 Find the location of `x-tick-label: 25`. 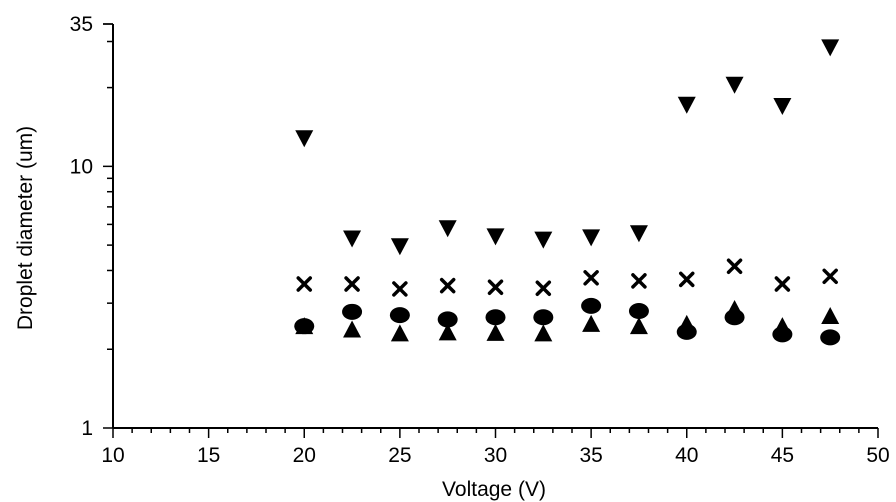

x-tick-label: 25 is located at coordinates (399, 455).